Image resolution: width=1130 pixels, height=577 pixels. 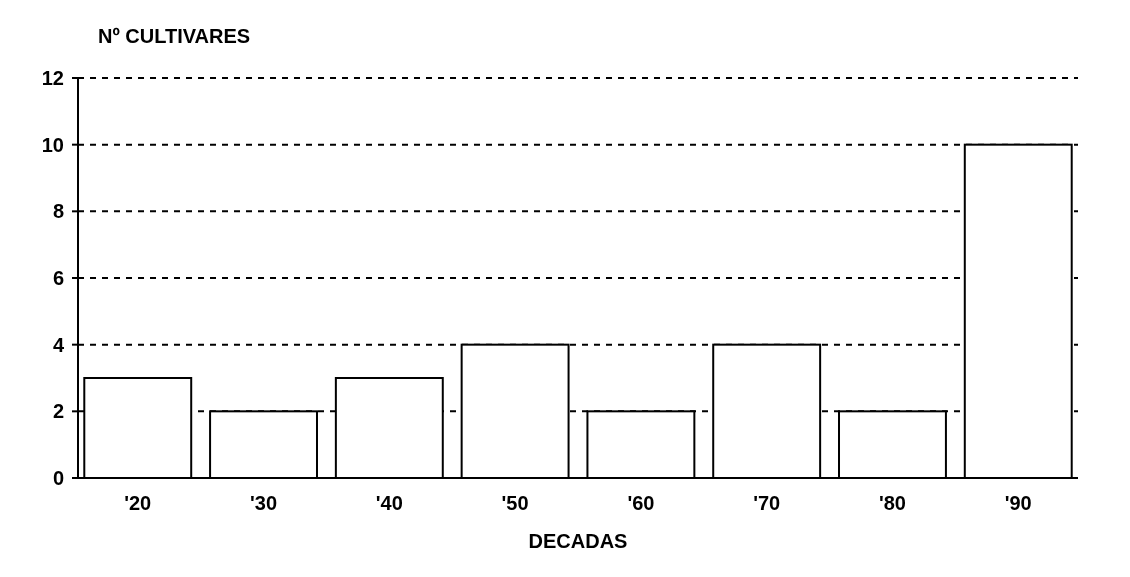 What do you see at coordinates (641, 503) in the screenshot?
I see `x-tick-label: '60` at bounding box center [641, 503].